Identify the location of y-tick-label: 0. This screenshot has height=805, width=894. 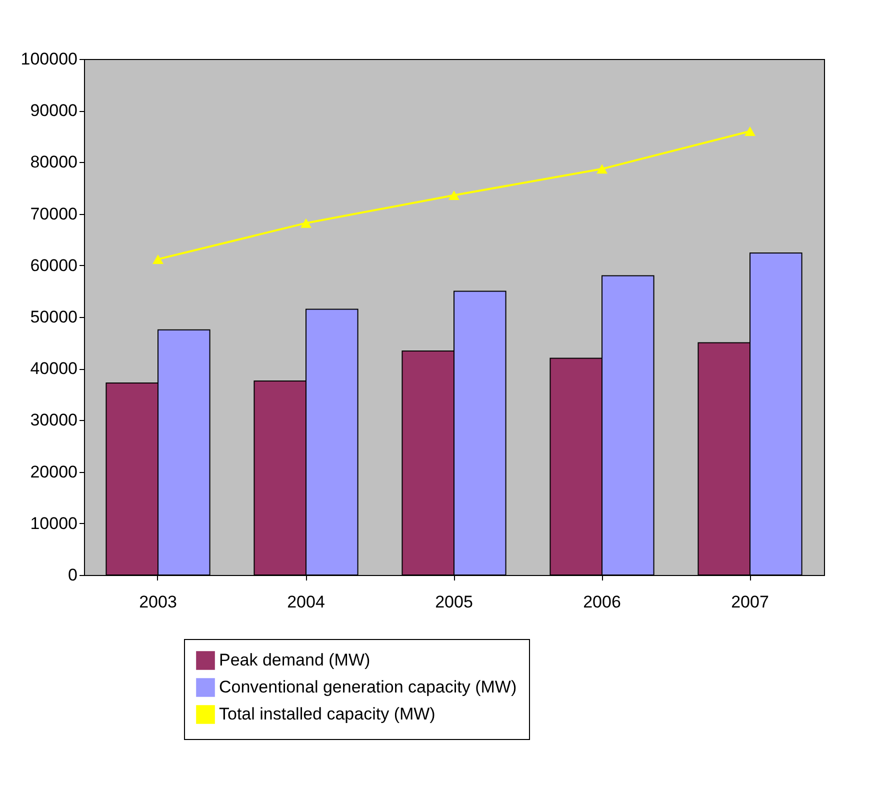
(73, 575).